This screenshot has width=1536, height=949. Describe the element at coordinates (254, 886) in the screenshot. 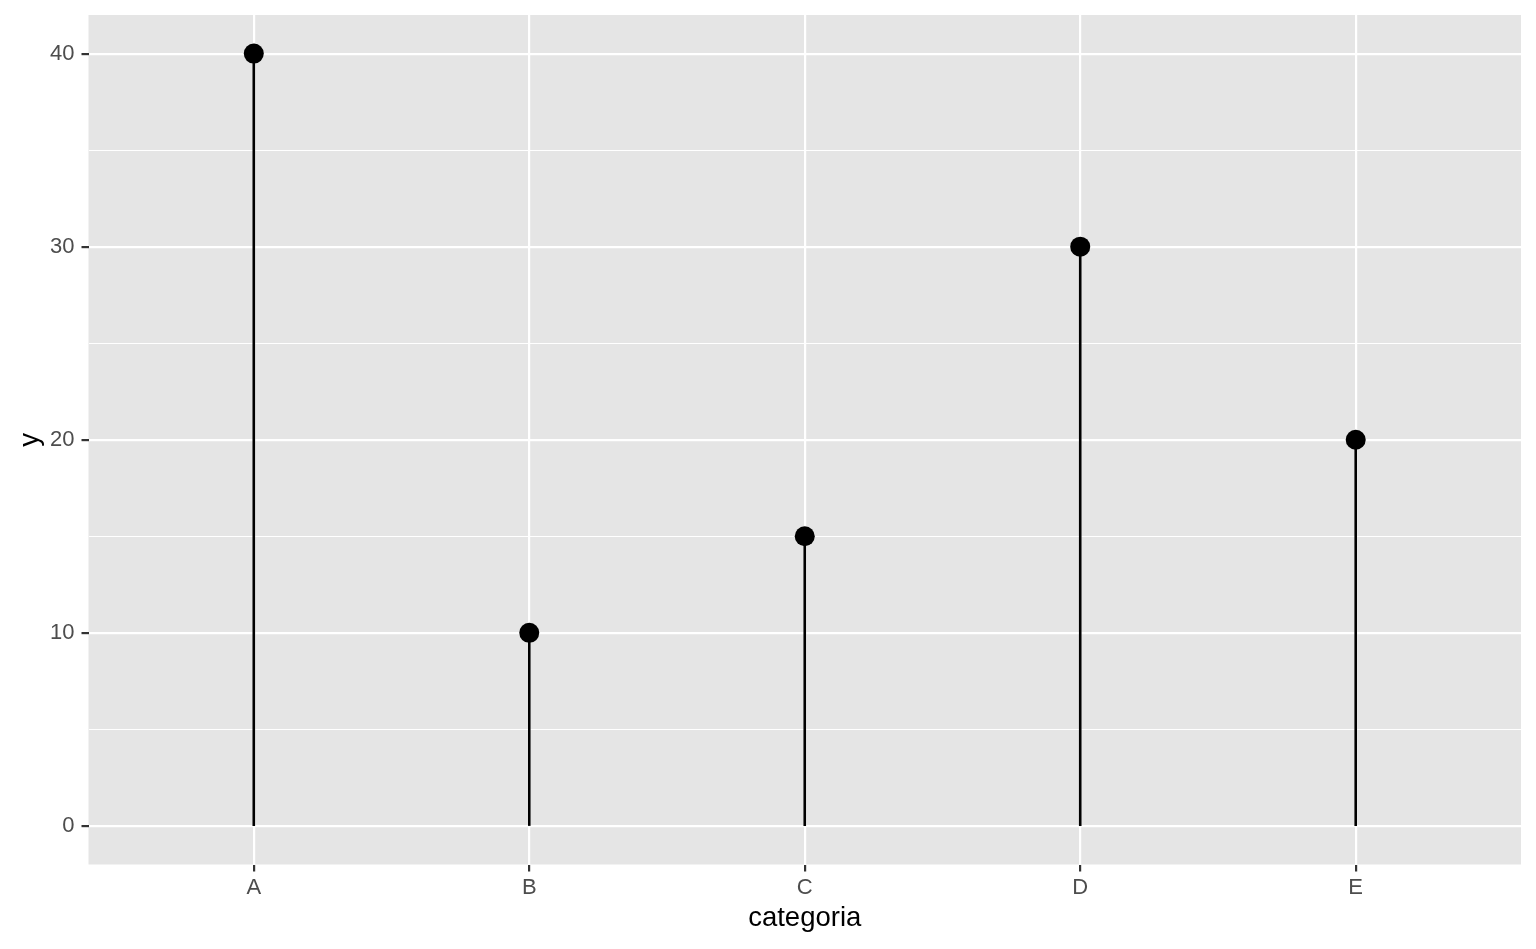

I see `x-tick-label: A` at that location.